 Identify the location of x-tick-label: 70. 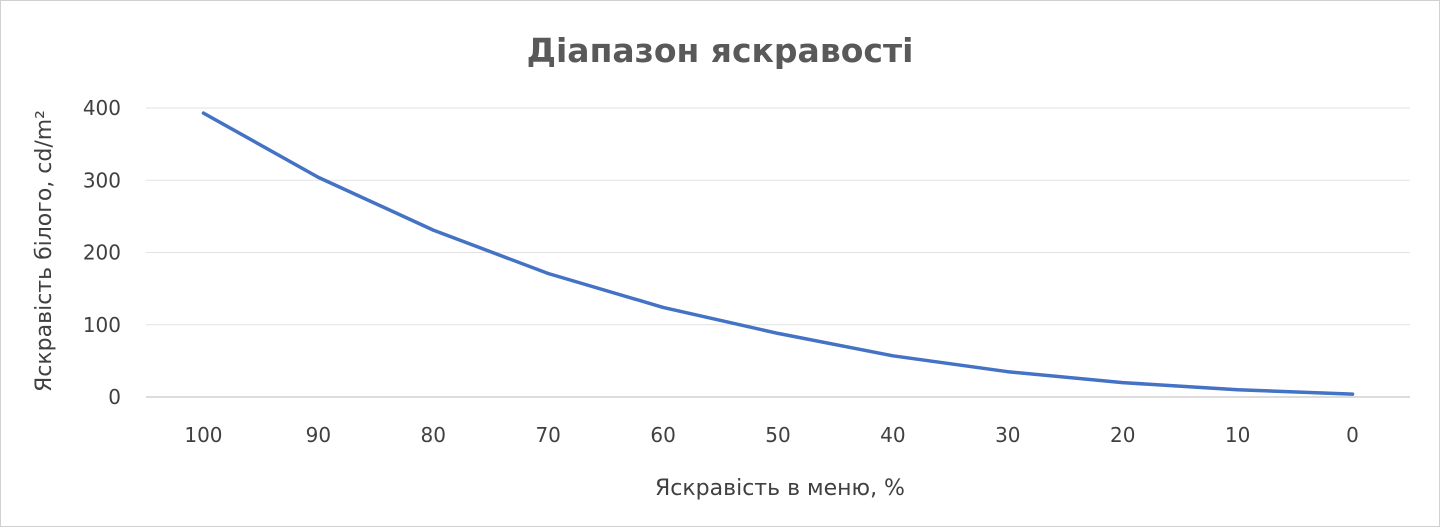
(547, 435).